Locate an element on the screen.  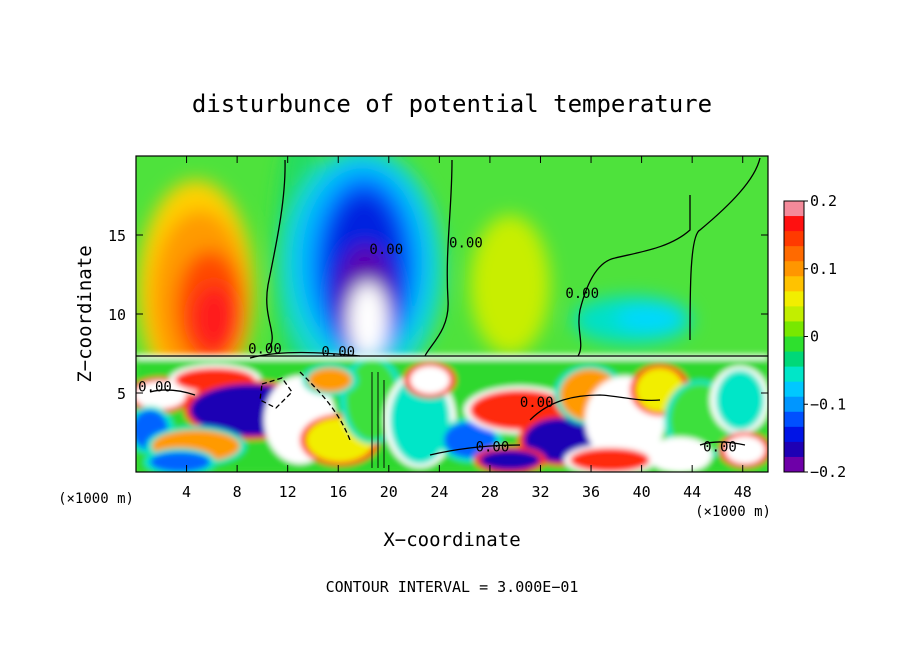
y-tick-label: 10 is located at coordinates (117, 315).